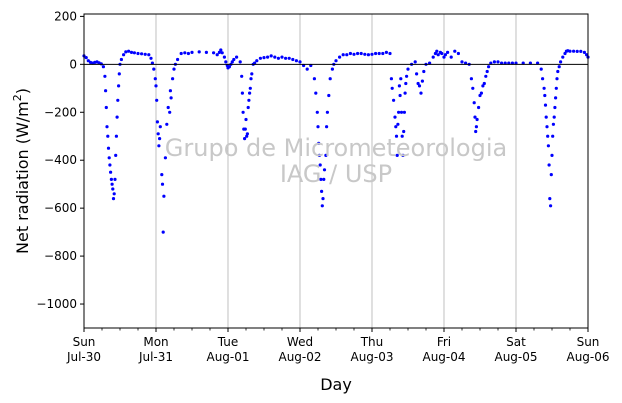 The image size is (622, 403). I want to click on watermark: Grupo de Micrometeorologia IAG / USP, so click(336, 161).